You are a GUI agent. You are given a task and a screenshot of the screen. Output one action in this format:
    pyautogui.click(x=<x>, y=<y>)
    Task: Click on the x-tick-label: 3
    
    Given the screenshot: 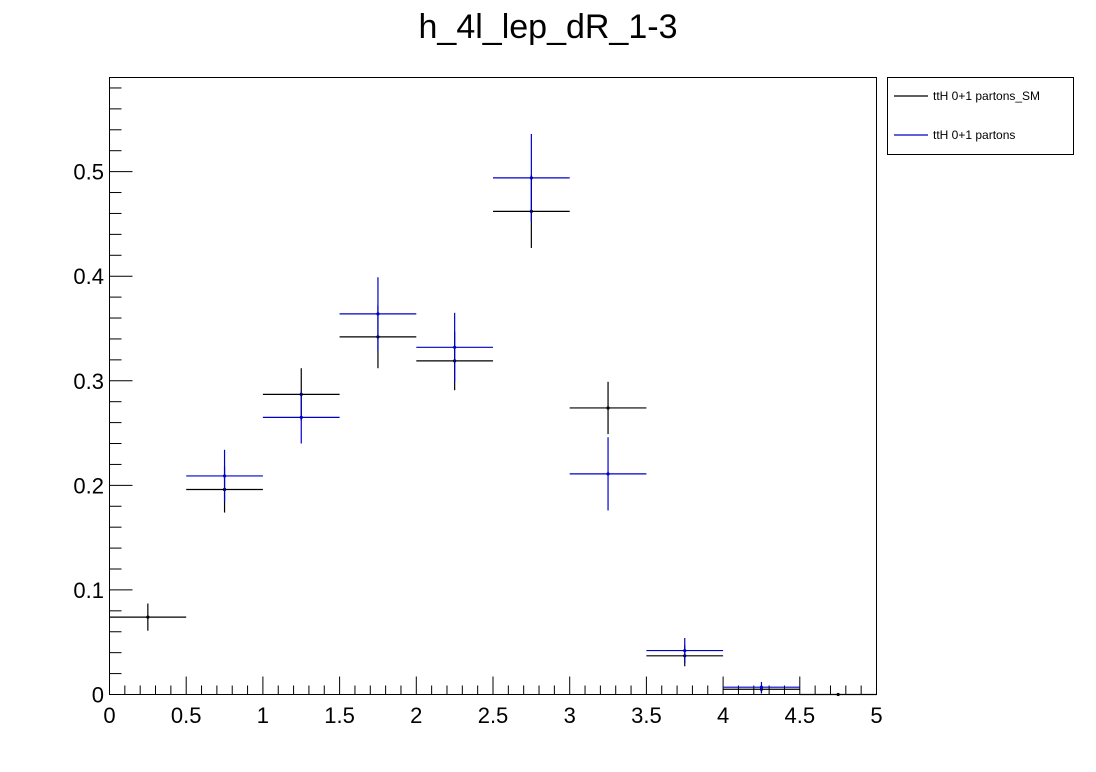 What is the action you would take?
    pyautogui.click(x=570, y=715)
    